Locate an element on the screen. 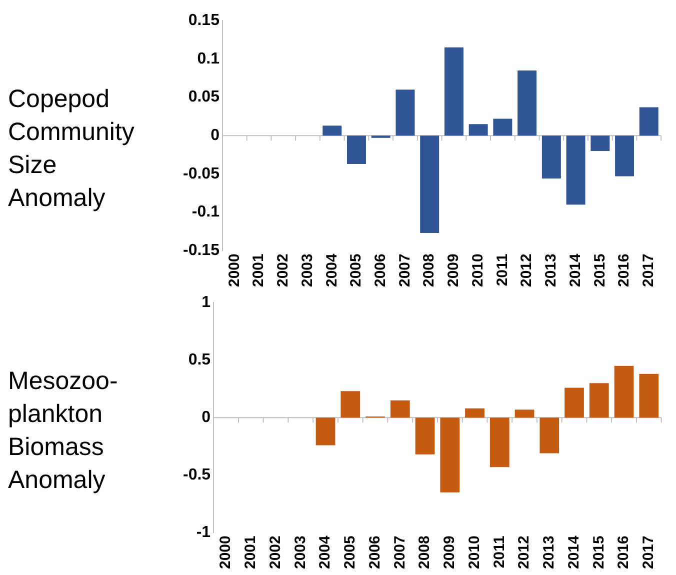 The width and height of the screenshot is (676, 575). y-tick-label: 0.05 is located at coordinates (204, 97).